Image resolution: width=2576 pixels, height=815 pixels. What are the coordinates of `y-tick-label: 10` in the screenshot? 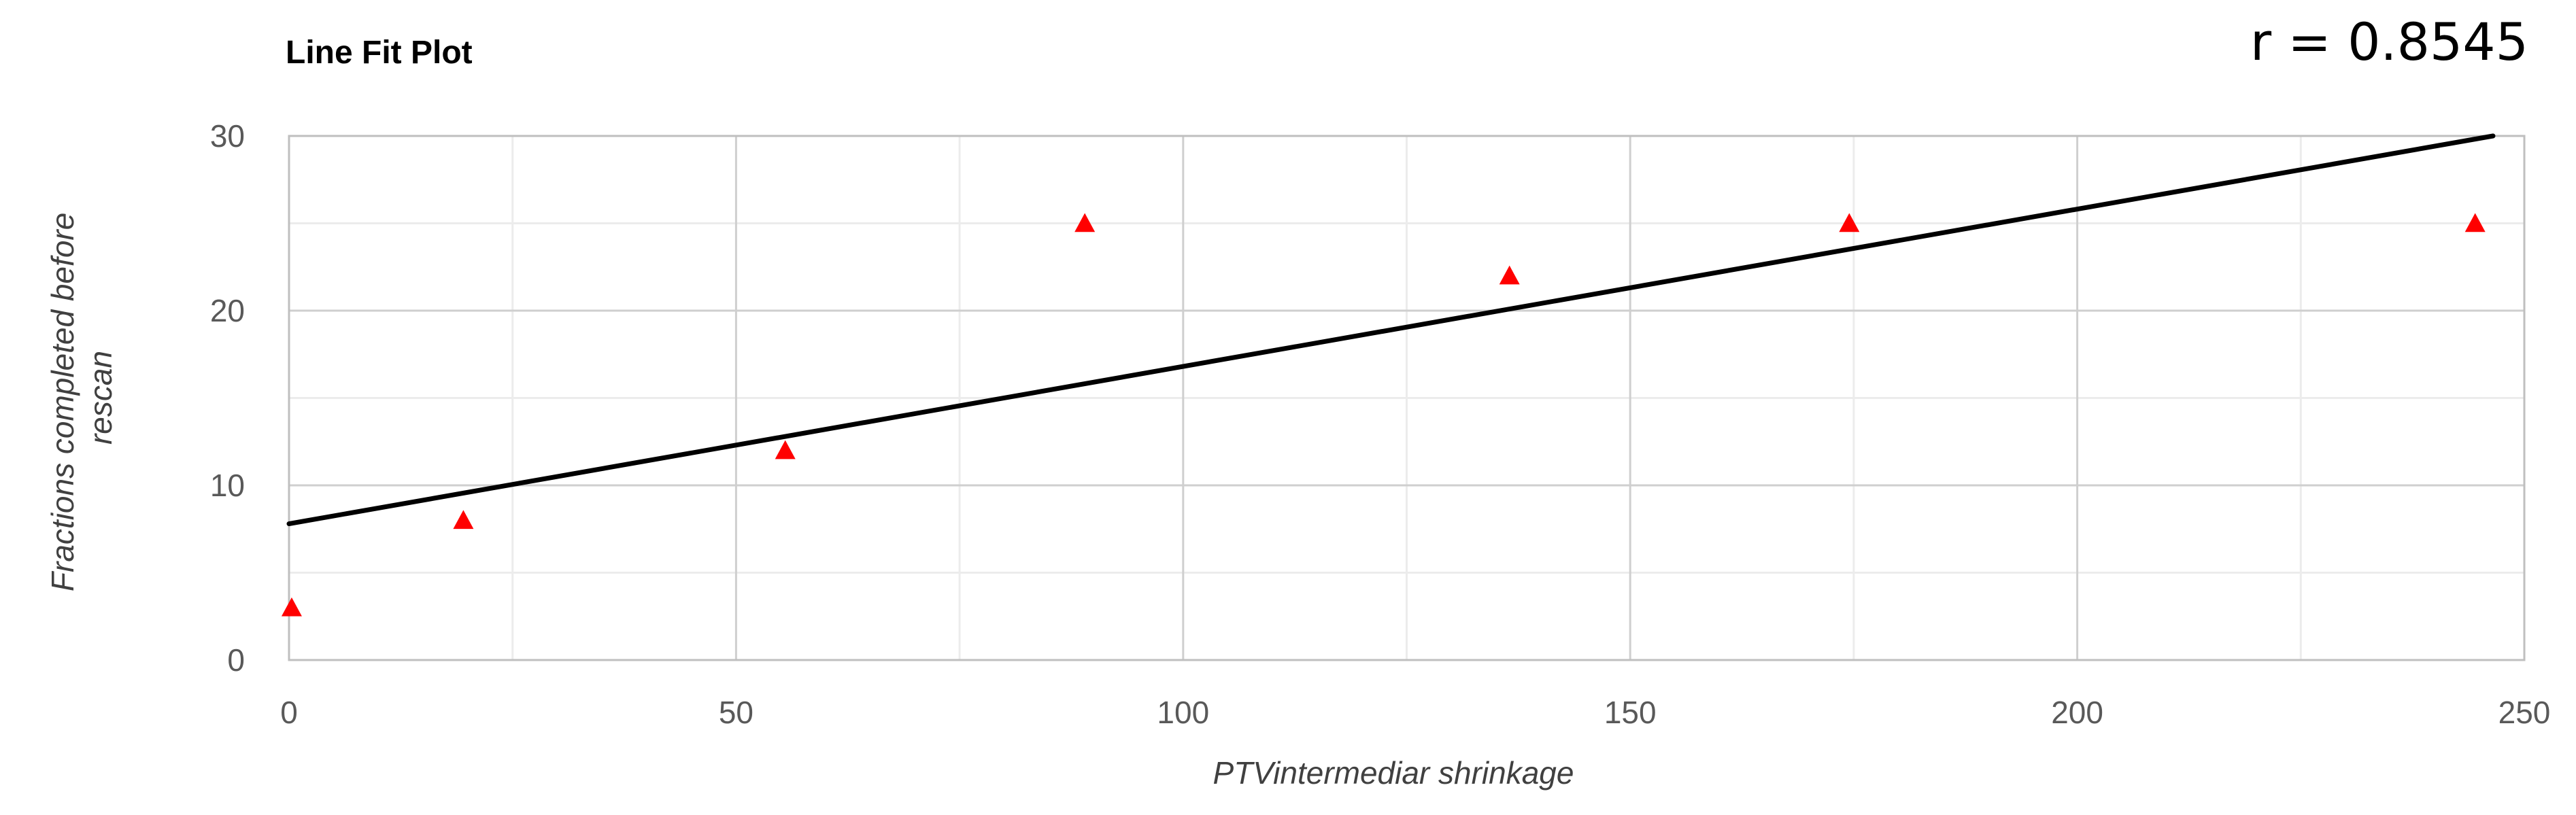 It's located at (227, 485).